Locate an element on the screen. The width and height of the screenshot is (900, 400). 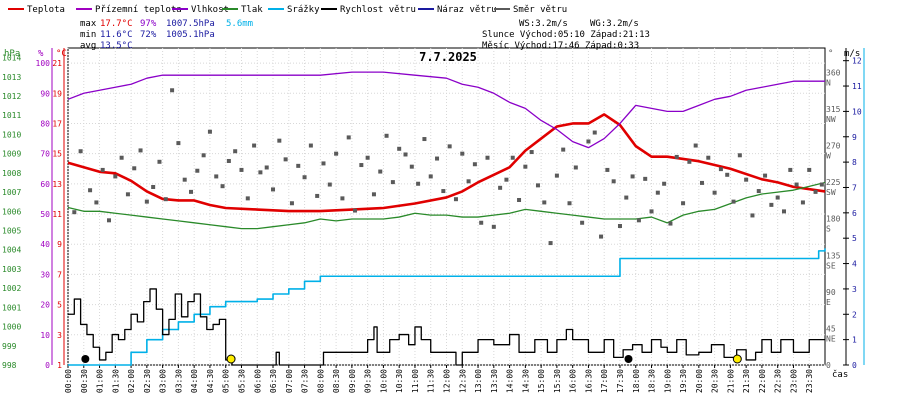
tick-label-humidity: 30 is located at coordinates (45, 274).